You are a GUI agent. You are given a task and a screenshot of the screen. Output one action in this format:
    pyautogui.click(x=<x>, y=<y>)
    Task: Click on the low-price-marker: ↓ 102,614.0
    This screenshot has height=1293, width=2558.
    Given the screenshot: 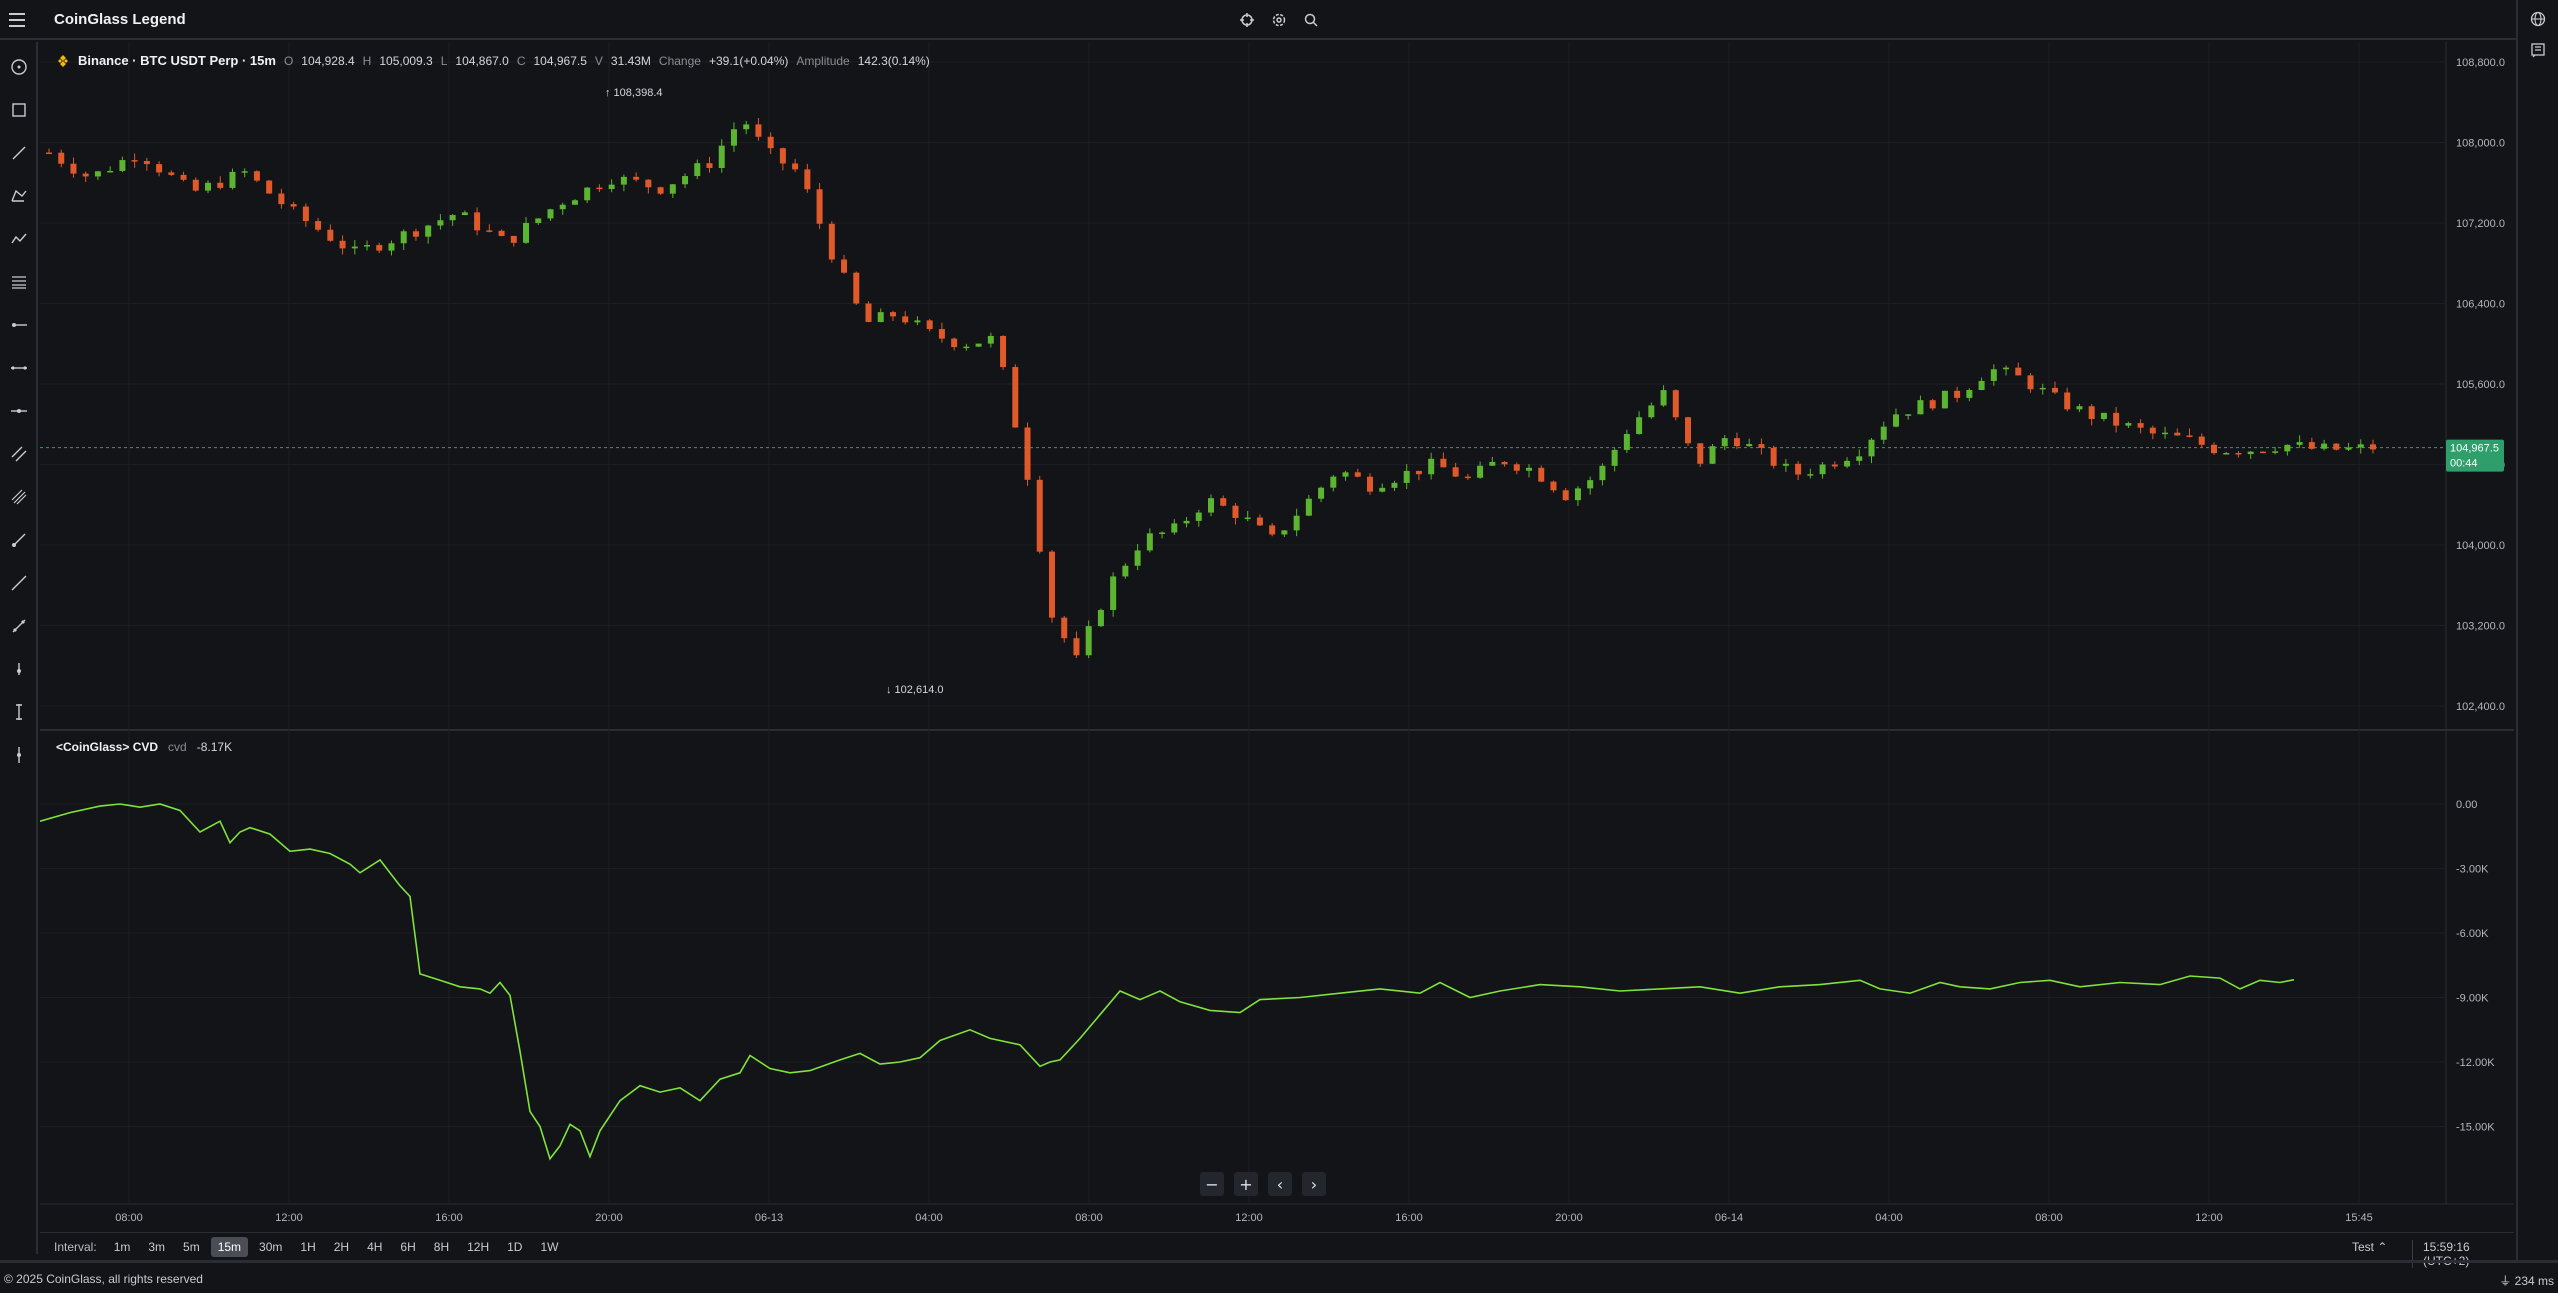 What is the action you would take?
    pyautogui.click(x=915, y=690)
    